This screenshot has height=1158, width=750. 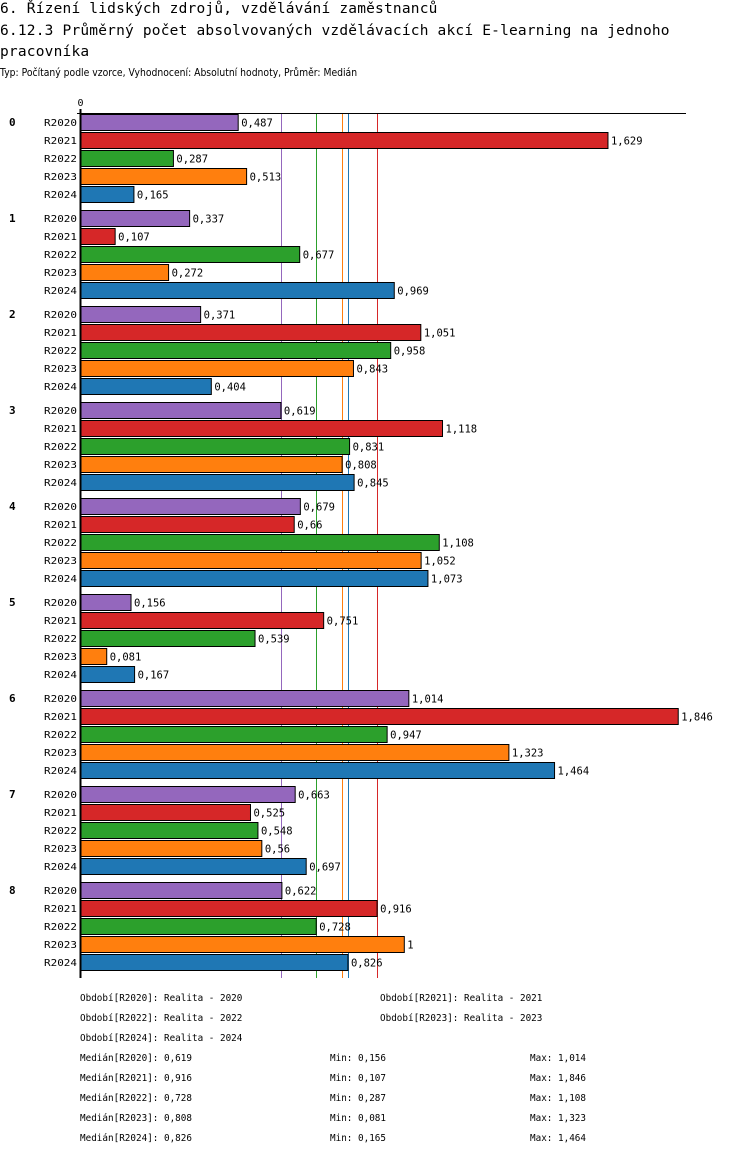 I want to click on value-label: 0,272, so click(x=188, y=274).